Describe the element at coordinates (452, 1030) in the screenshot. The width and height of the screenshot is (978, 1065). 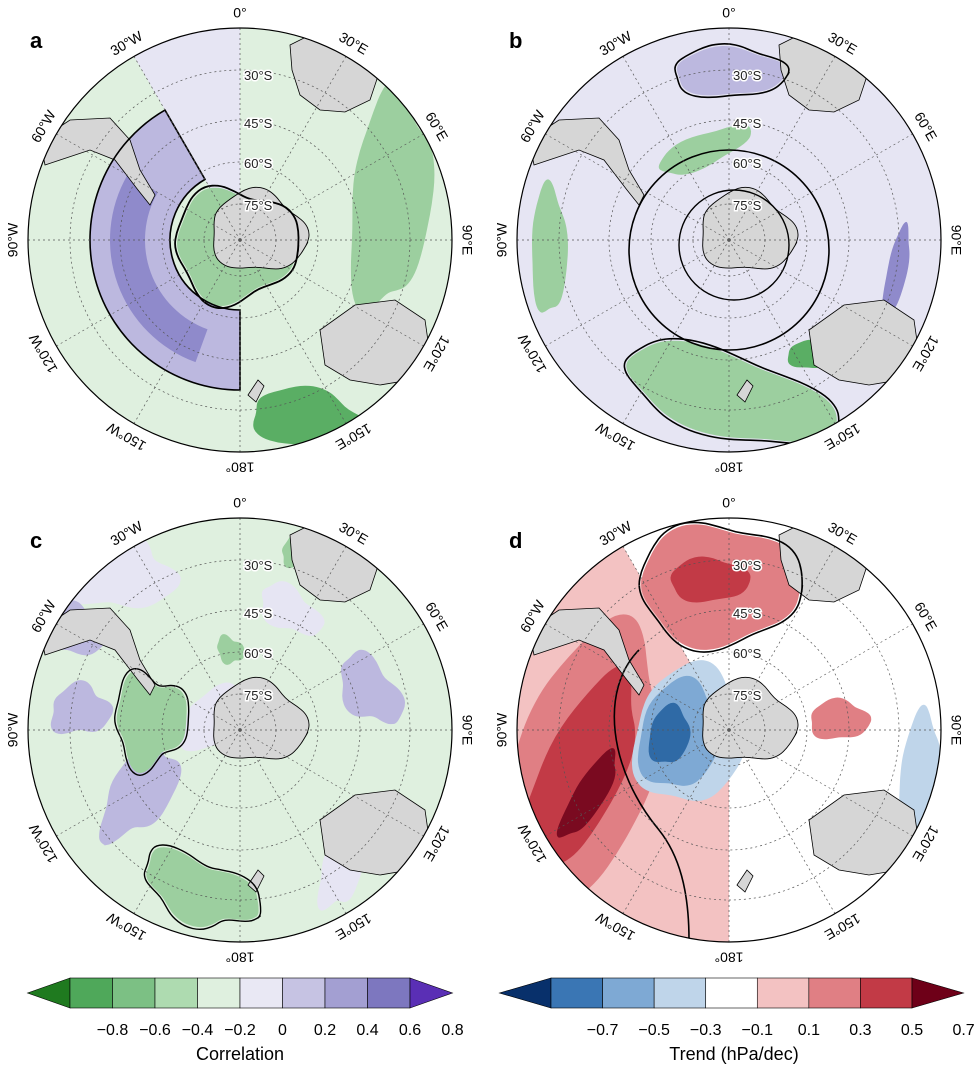
I see `colorbar-tick-label: 0.8` at that location.